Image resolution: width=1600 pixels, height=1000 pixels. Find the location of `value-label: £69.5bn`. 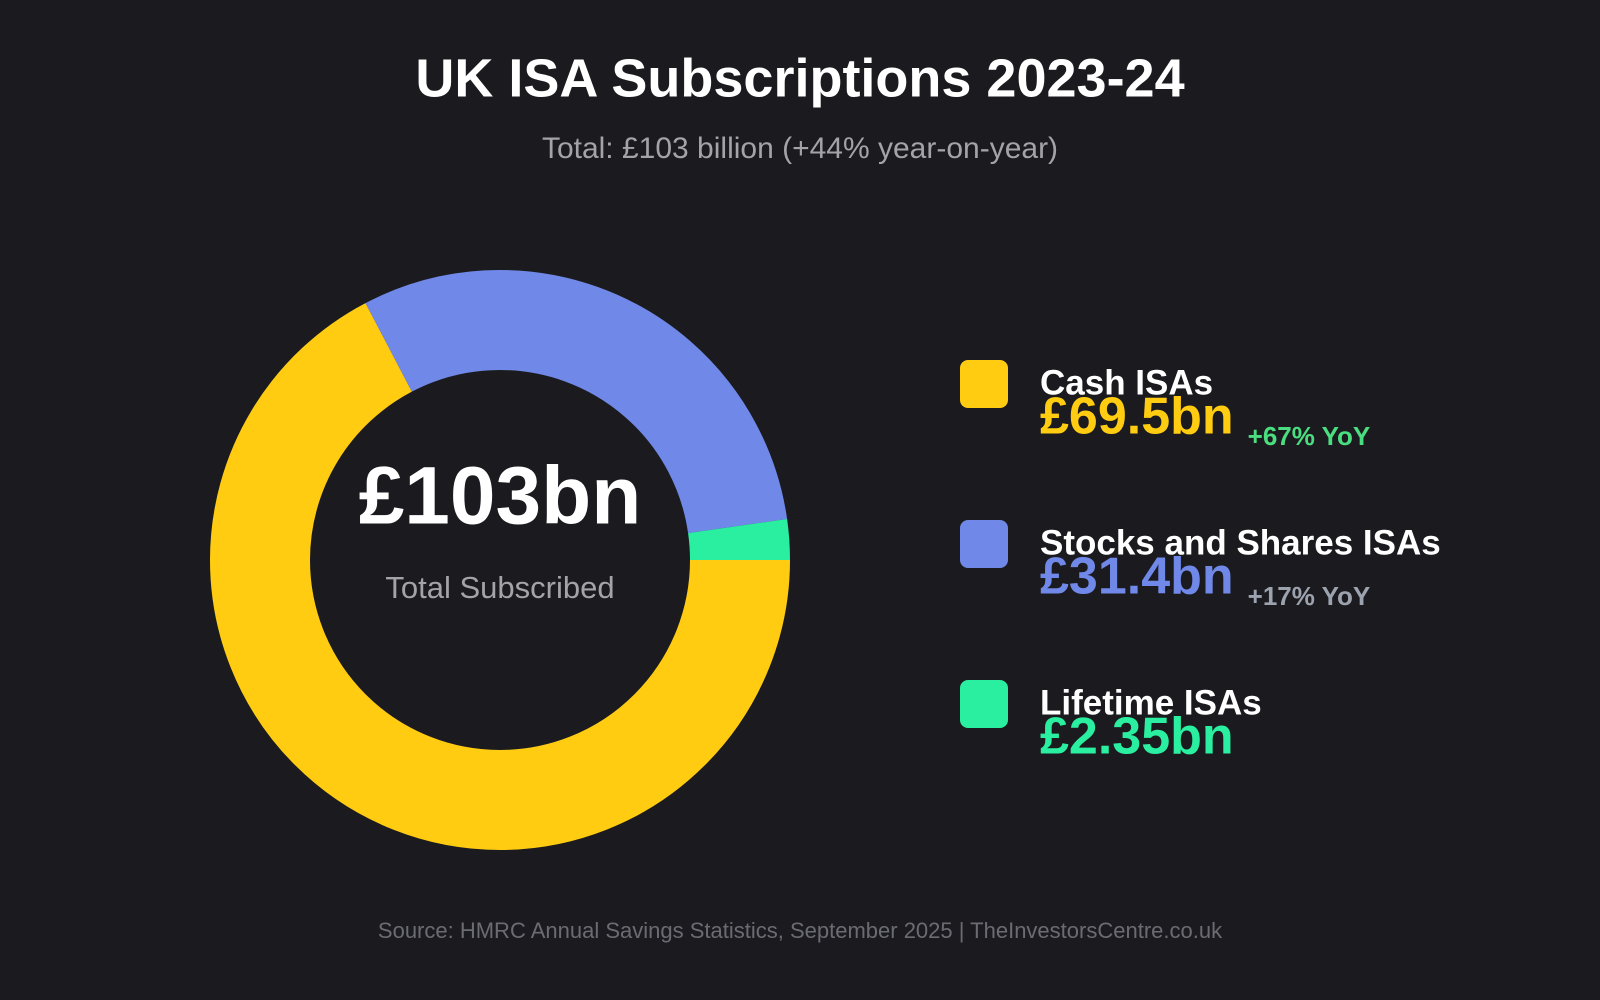

value-label: £69.5bn is located at coordinates (1137, 417).